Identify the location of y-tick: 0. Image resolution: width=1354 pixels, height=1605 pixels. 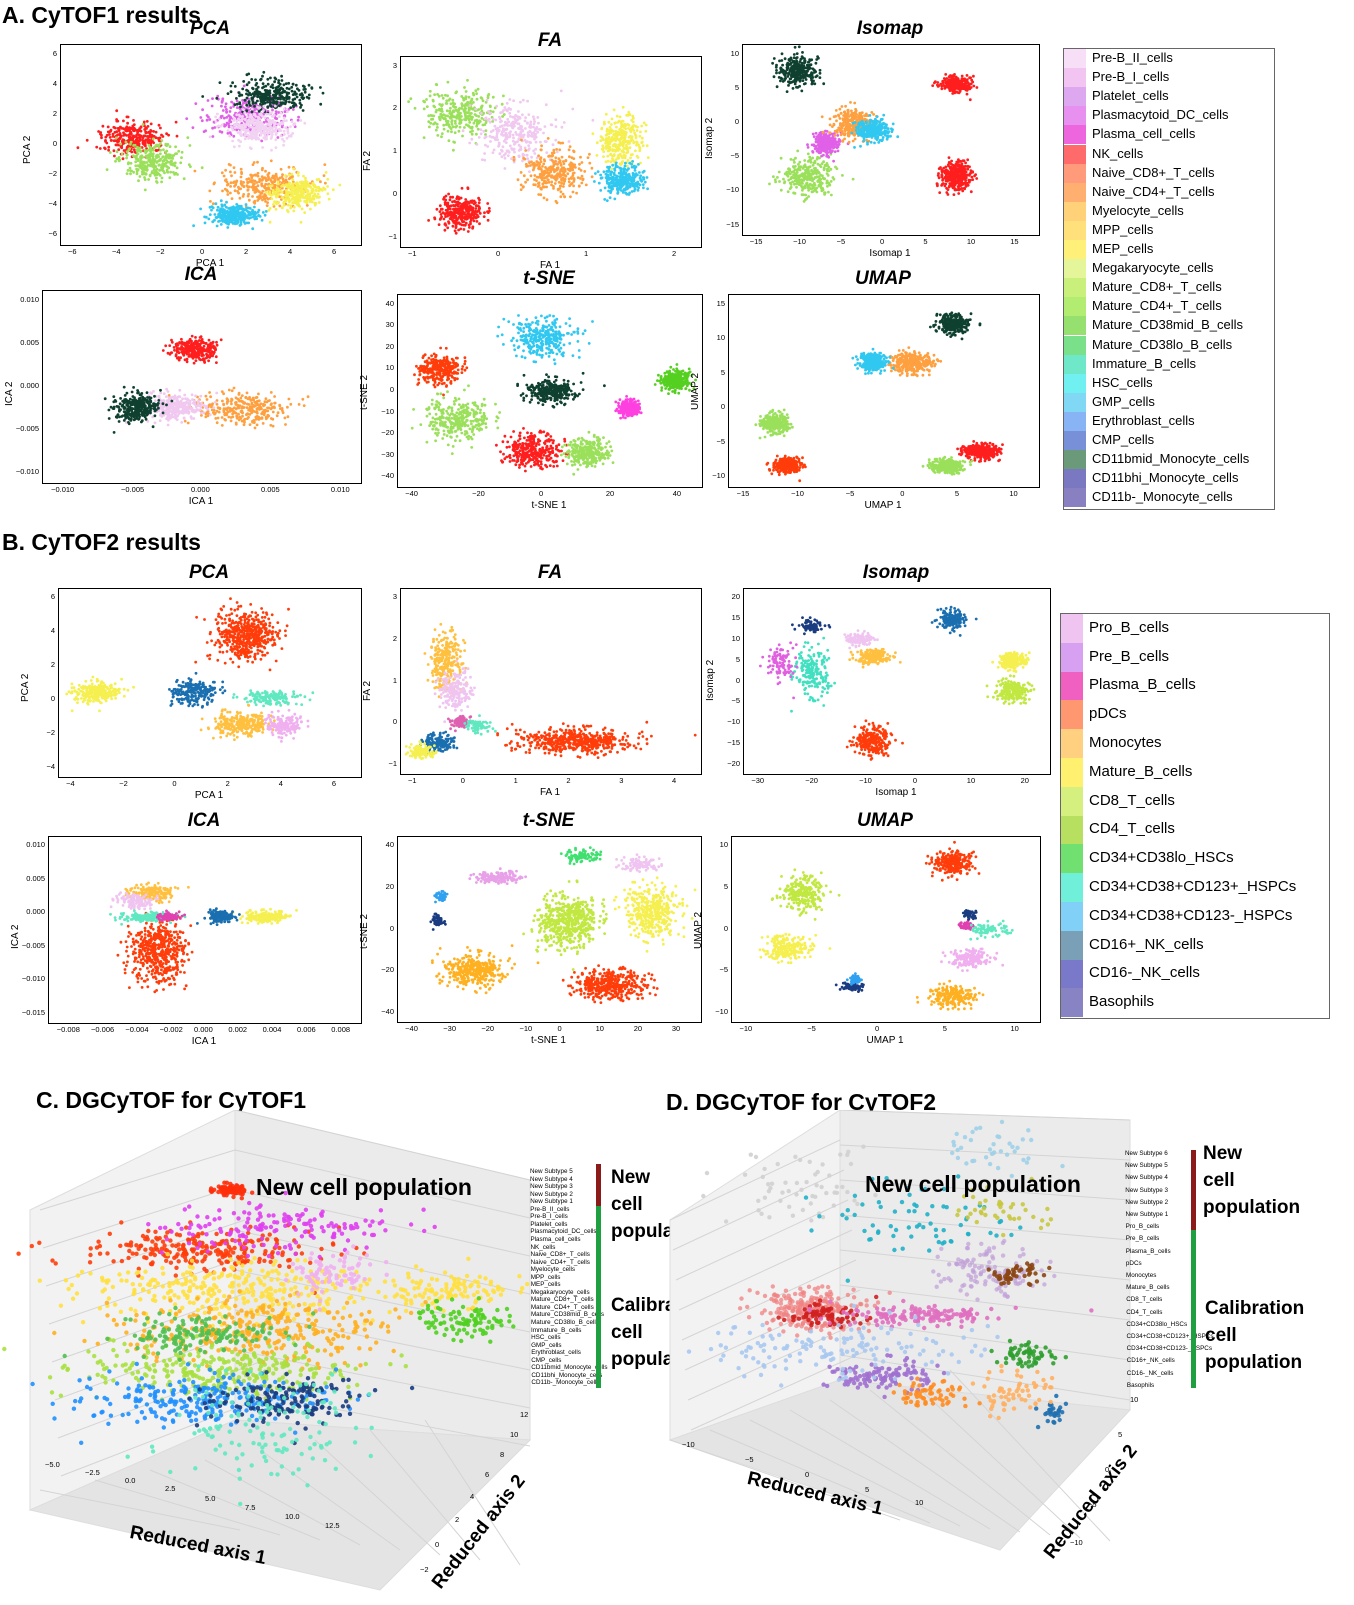
(395, 193).